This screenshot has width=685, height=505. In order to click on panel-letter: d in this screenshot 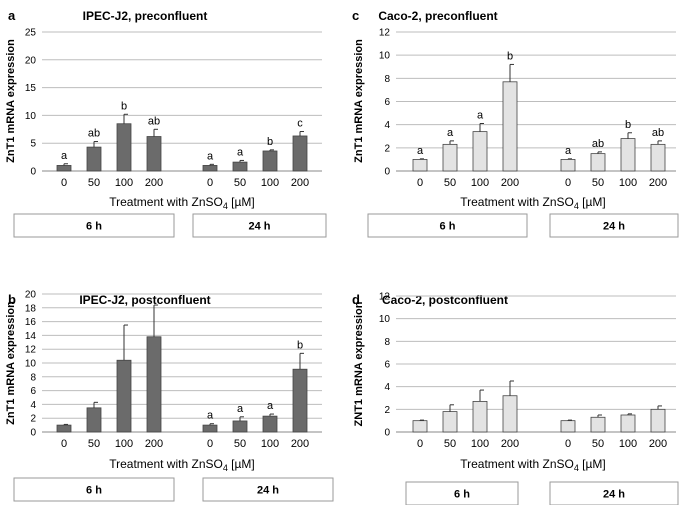, I will do `click(356, 299)`.